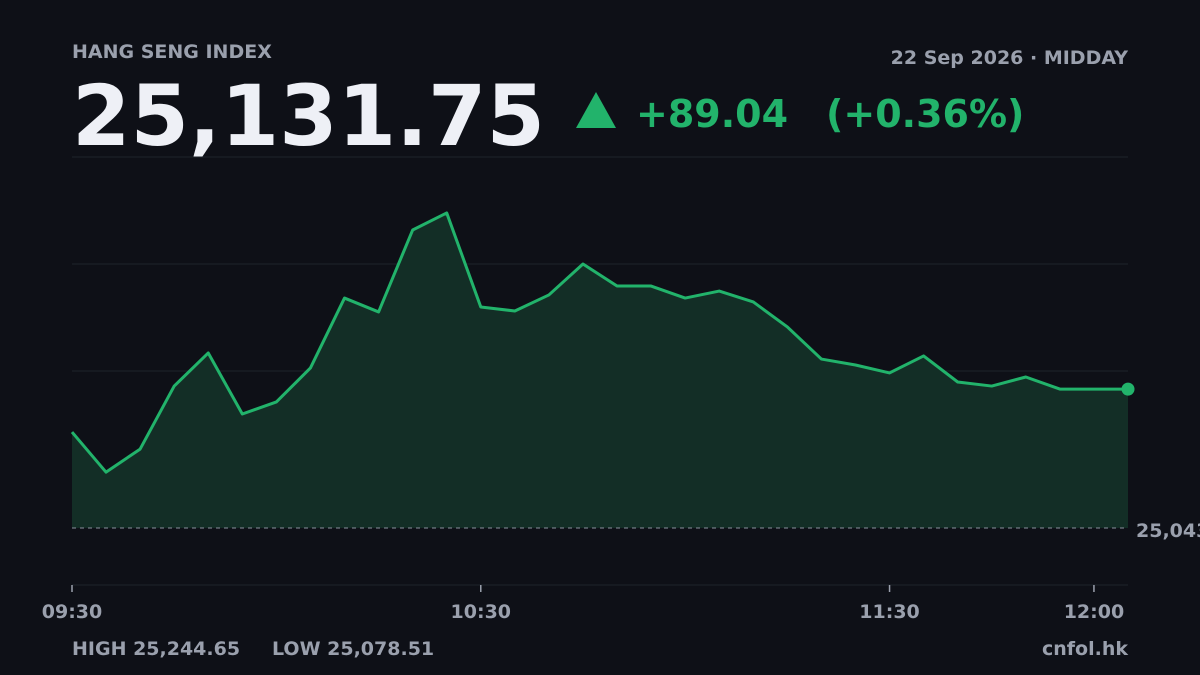 The height and width of the screenshot is (675, 1200). Describe the element at coordinates (156, 649) in the screenshot. I see `high: HIGH 25,244.65` at that location.